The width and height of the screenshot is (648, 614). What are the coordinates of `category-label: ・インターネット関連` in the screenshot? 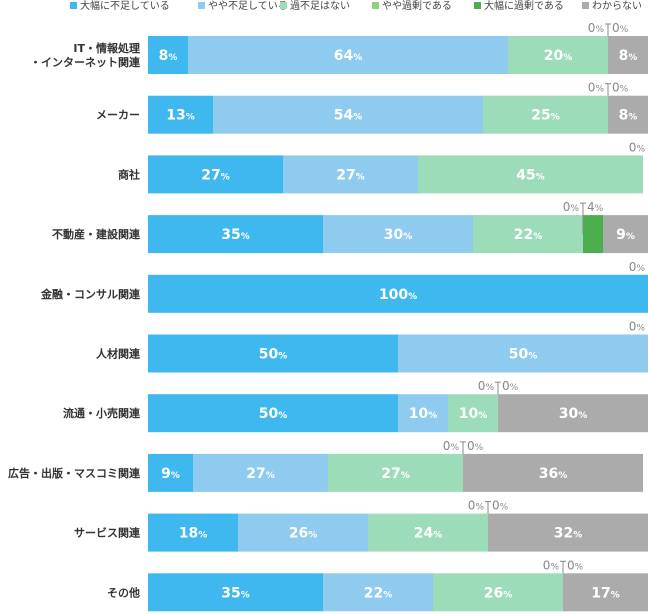 It's located at (85, 62).